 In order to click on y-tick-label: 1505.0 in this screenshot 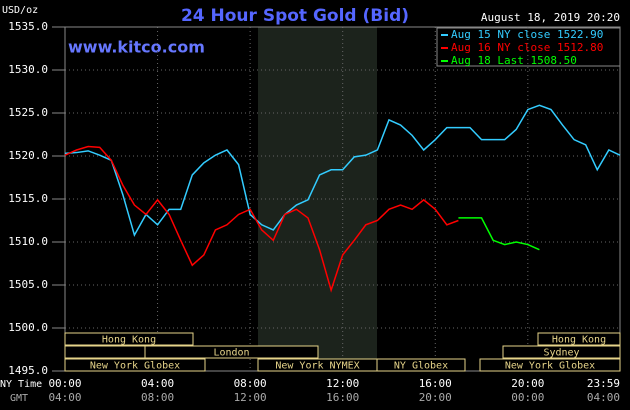, I will do `click(28, 284)`.